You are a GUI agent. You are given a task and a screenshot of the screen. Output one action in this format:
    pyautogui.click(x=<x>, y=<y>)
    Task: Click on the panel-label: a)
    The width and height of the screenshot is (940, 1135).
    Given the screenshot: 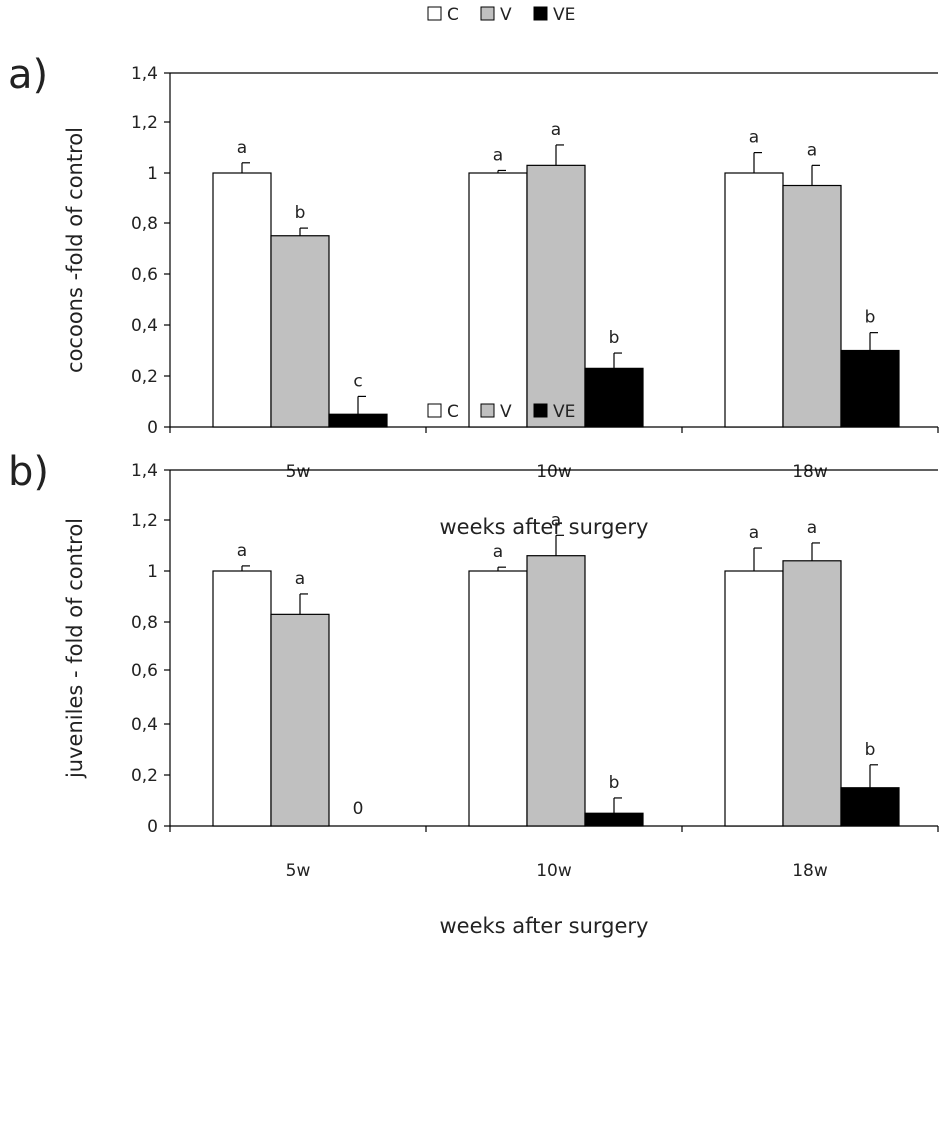 What is the action you would take?
    pyautogui.click(x=28, y=75)
    